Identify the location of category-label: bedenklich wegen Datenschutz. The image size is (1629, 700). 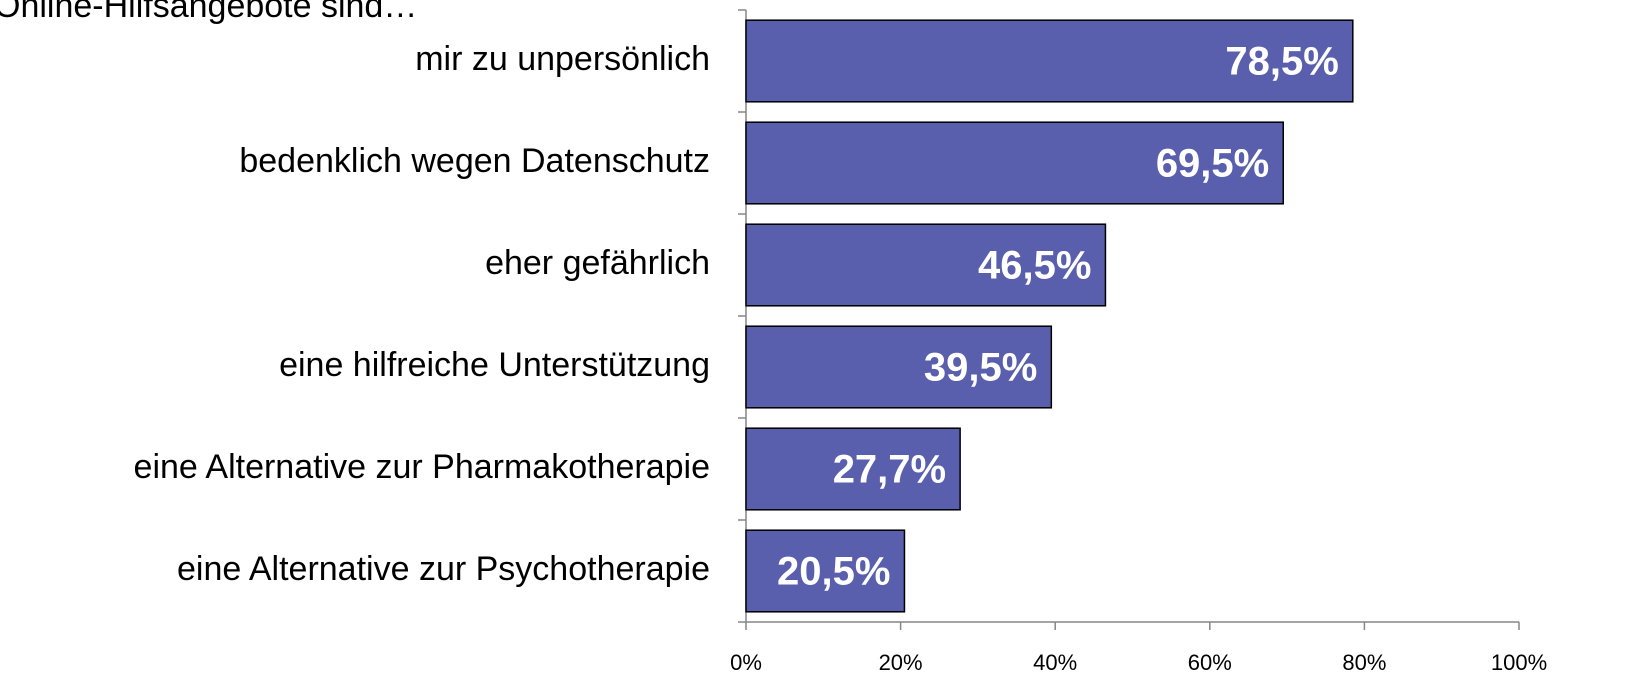
(474, 161).